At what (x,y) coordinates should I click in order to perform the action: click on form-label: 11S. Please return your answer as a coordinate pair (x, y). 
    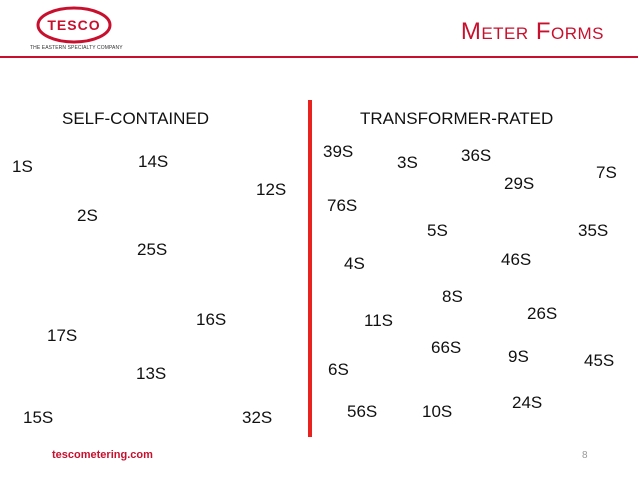
    Looking at the image, I should click on (378, 320).